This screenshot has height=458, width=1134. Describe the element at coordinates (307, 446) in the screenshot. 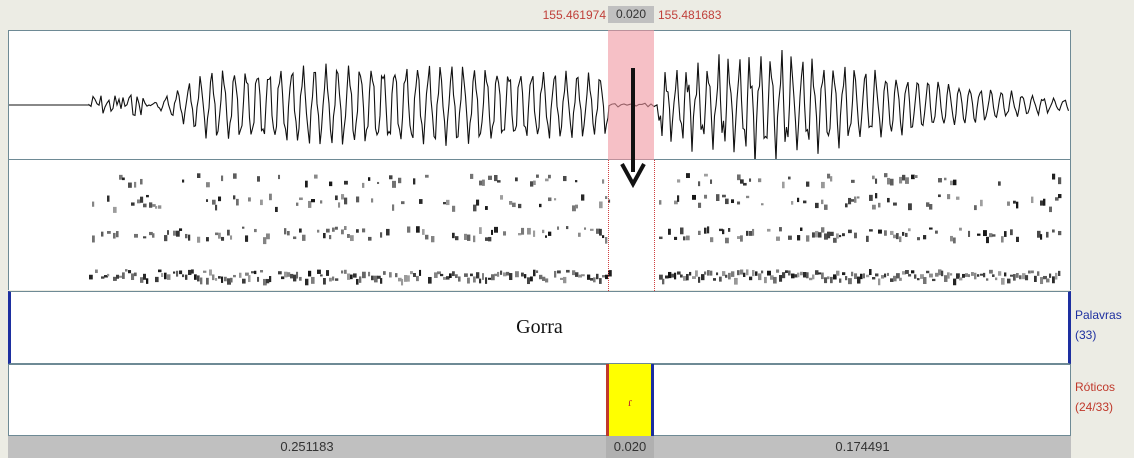

I see `duration-left: 0.251183` at that location.